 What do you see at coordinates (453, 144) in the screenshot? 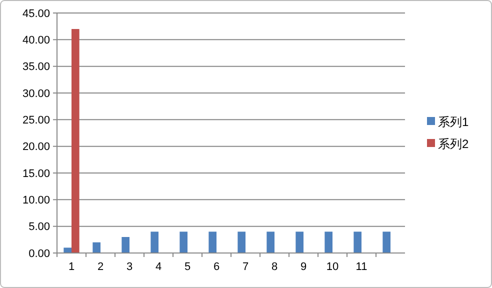
I see `legend-label: 系列2` at bounding box center [453, 144].